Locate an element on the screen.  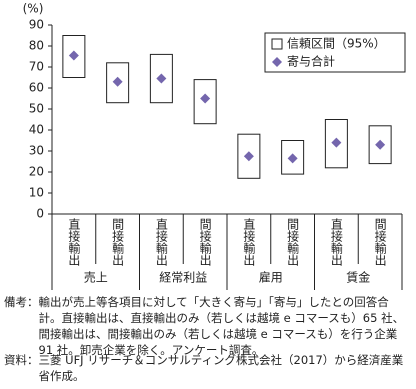
group-label: 雇用 is located at coordinates (271, 277).